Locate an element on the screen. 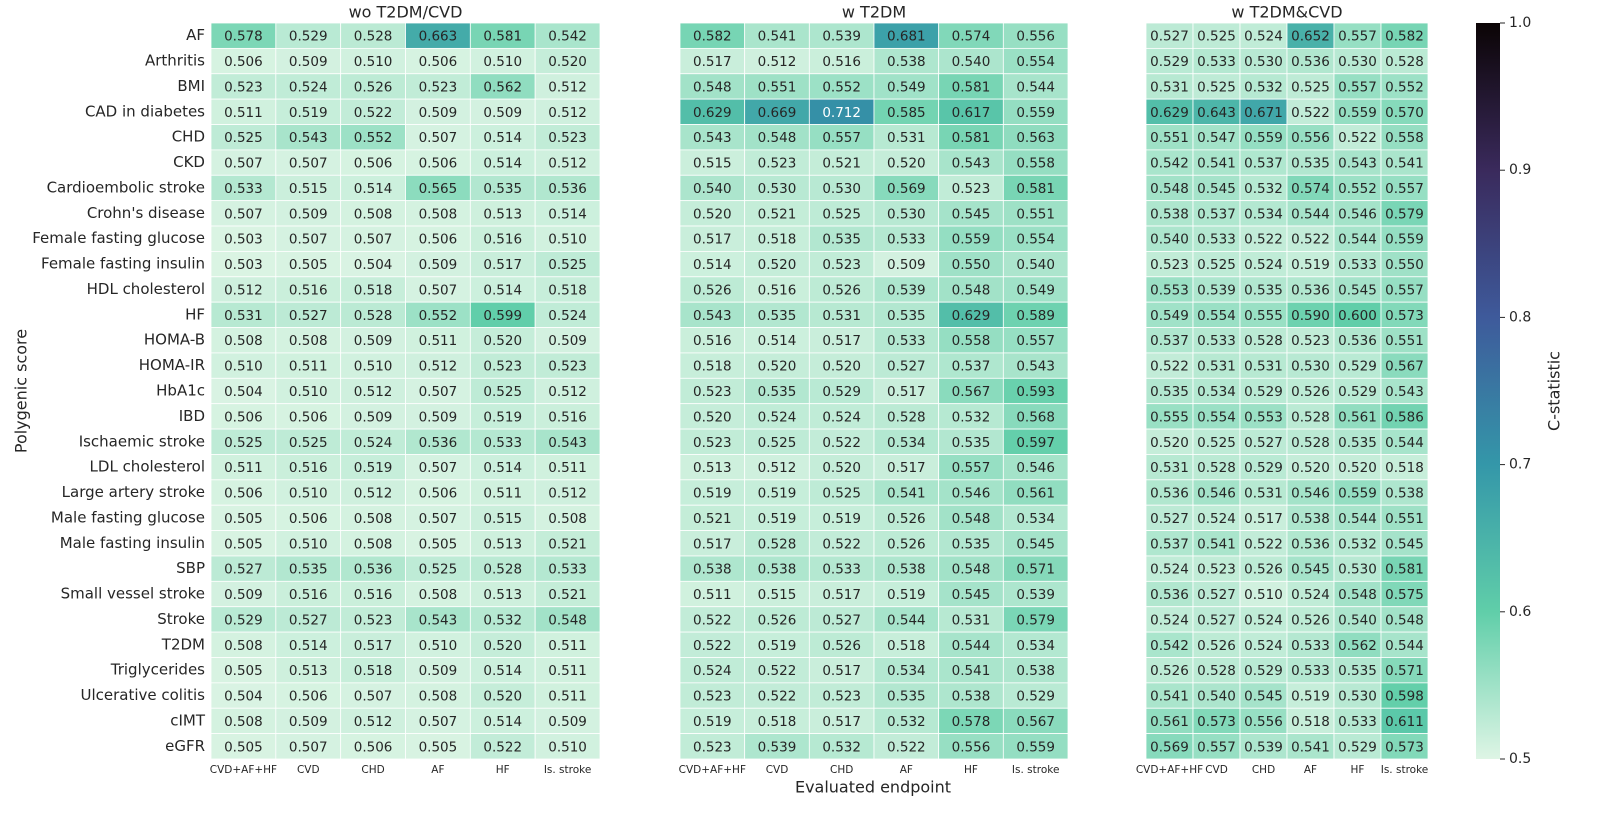 The image size is (1614, 821). row-label: HDL cholesterol is located at coordinates (146, 289).